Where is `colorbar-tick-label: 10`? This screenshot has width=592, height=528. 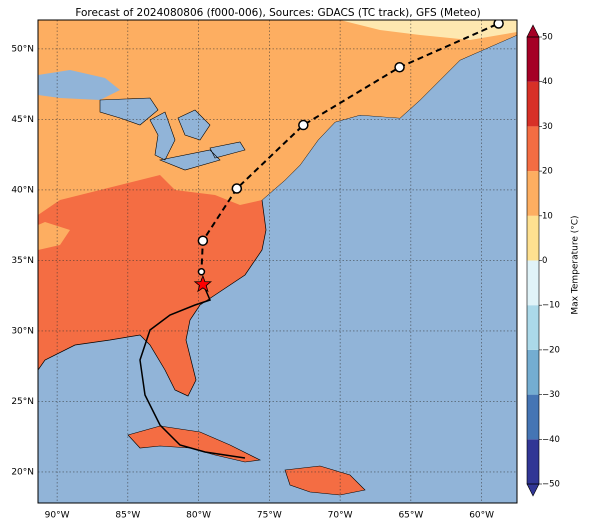 colorbar-tick-label: 10 is located at coordinates (547, 216).